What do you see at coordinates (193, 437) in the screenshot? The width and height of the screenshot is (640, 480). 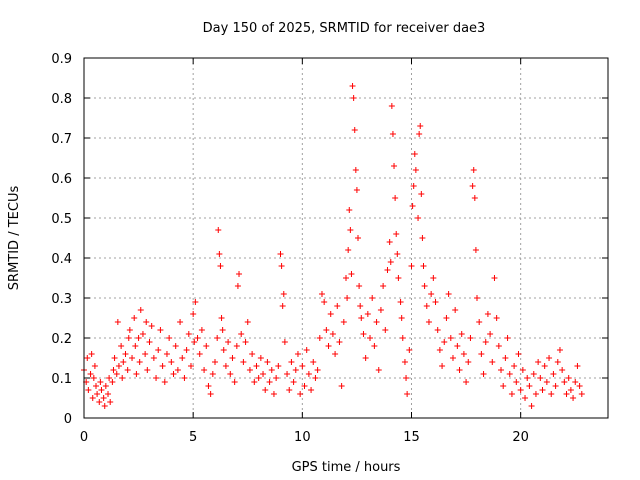 I see `x-tick-label: 5` at bounding box center [193, 437].